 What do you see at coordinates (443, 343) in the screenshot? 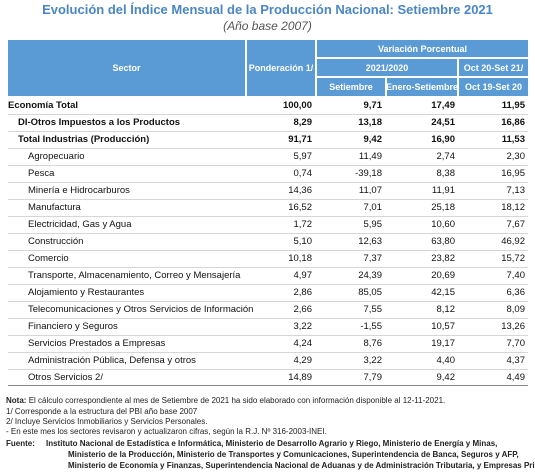
I see `value-cell: 19,17` at bounding box center [443, 343].